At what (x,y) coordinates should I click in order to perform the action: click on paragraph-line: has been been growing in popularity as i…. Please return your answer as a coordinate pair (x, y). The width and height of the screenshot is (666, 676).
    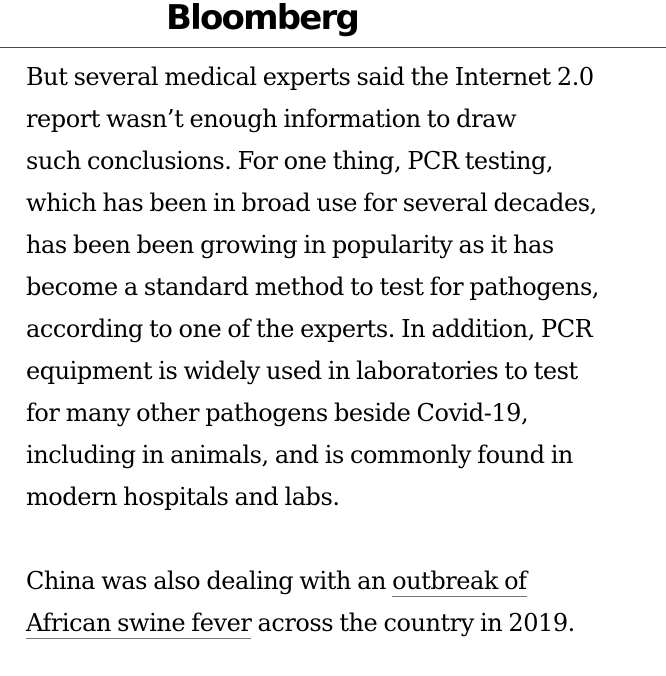
    Looking at the image, I should click on (290, 245).